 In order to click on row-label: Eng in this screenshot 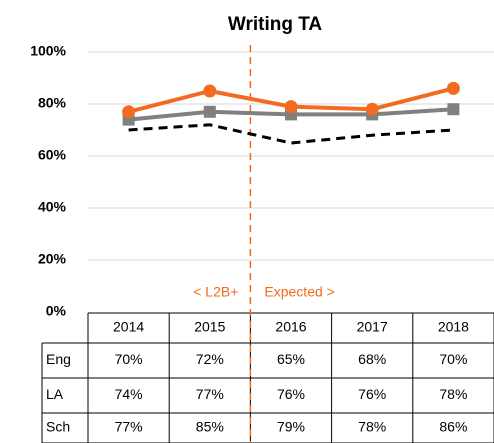, I will do `click(58, 359)`.